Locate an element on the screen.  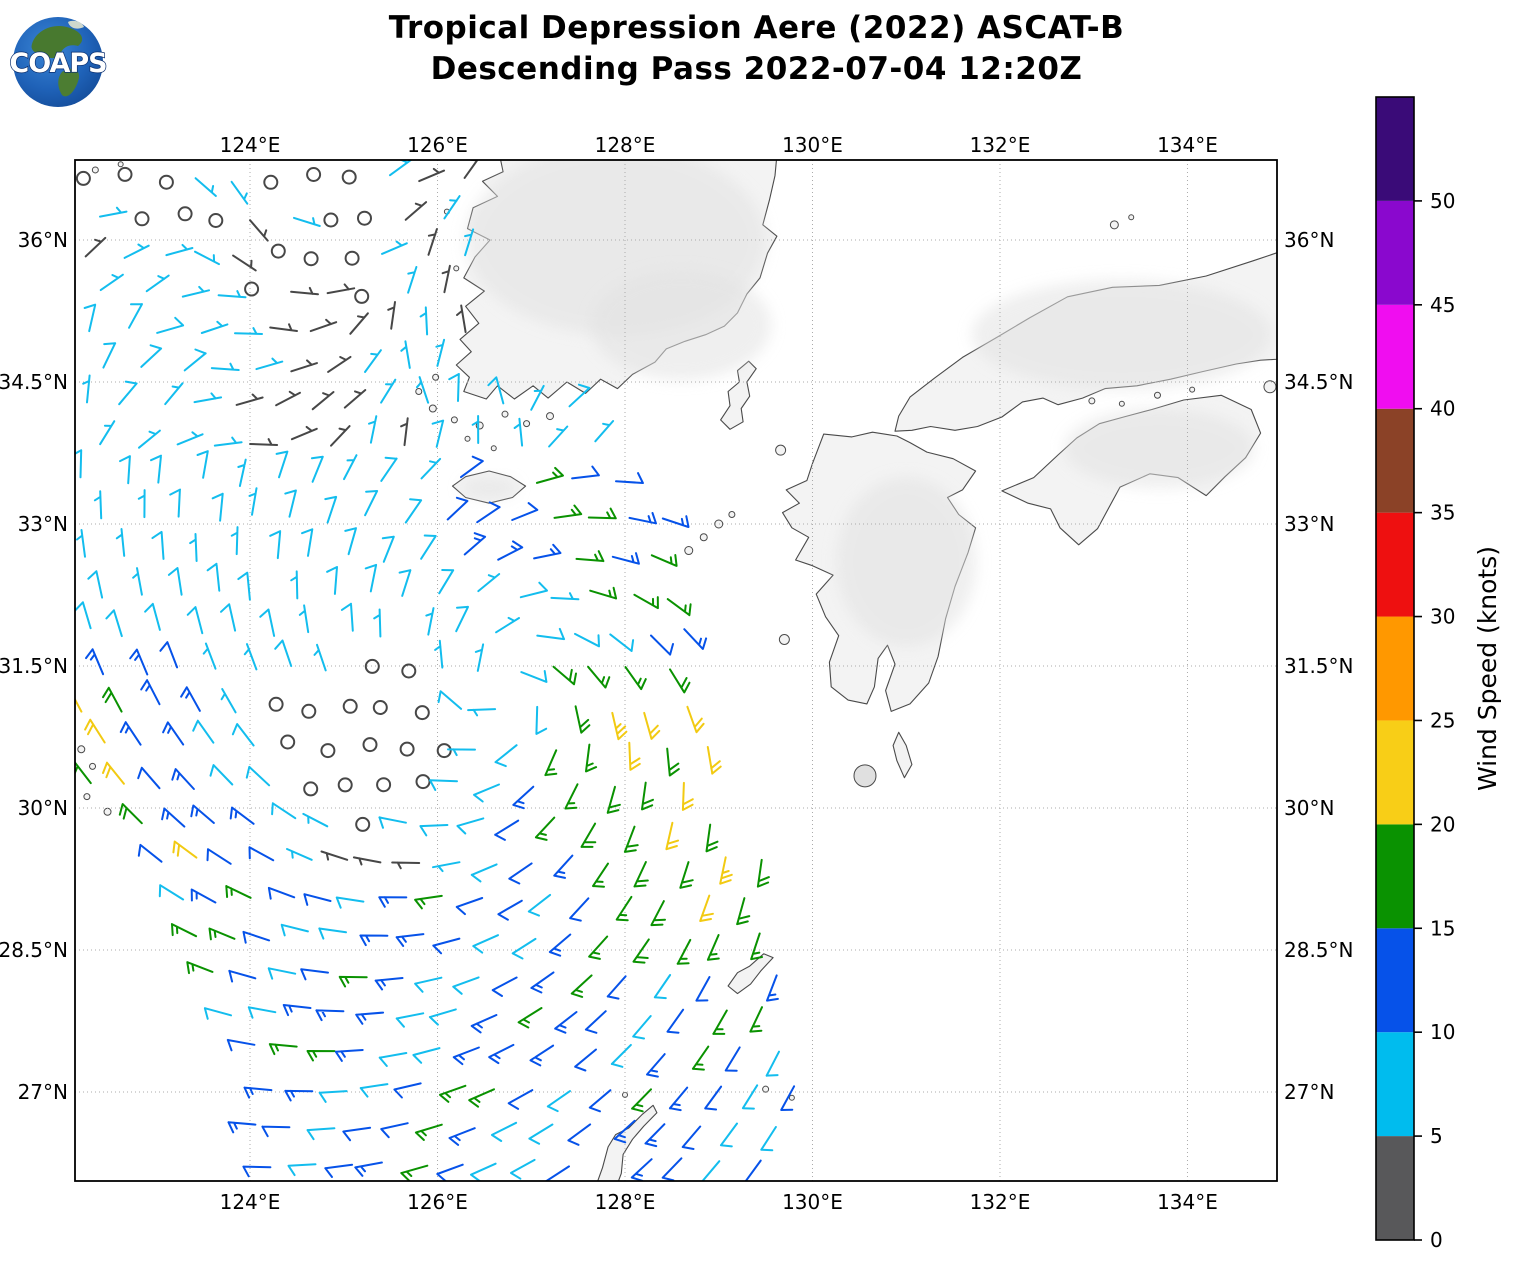
y-tick-label-right: 36°N is located at coordinates (1309, 240).